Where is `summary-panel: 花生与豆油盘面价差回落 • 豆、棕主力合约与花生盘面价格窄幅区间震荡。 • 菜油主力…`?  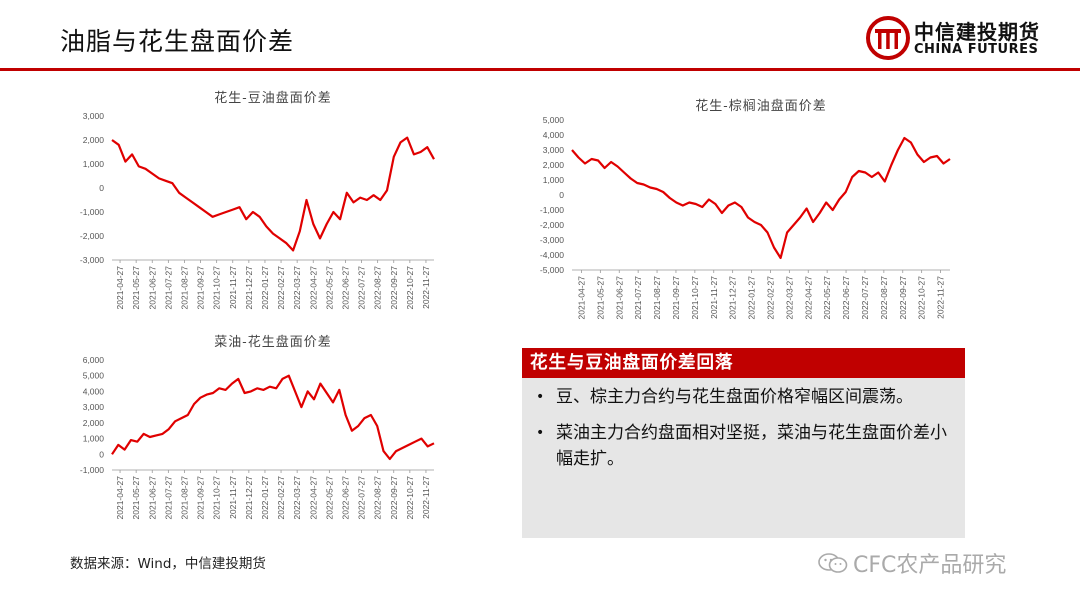 summary-panel: 花生与豆油盘面价差回落 • 豆、棕主力合约与花生盘面价格窄幅区间震荡。 • 菜油主力… is located at coordinates (743, 443).